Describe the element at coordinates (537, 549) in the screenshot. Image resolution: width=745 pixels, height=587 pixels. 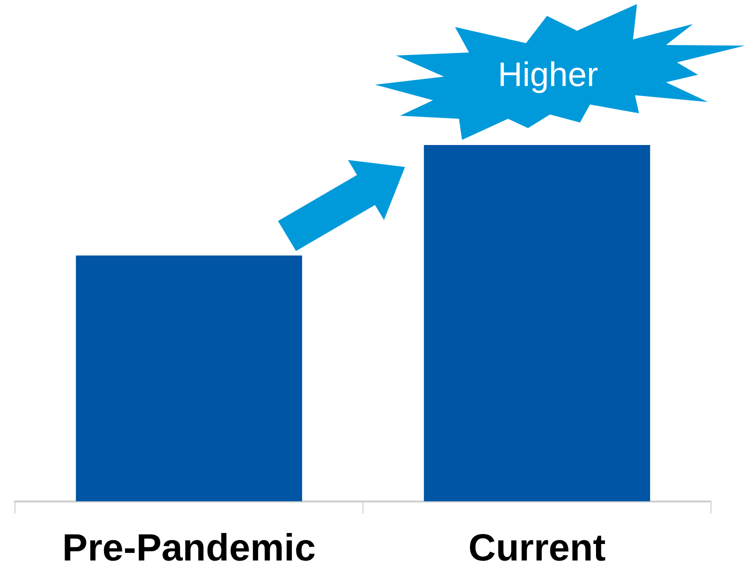
I see `x-tick-label: Current` at that location.